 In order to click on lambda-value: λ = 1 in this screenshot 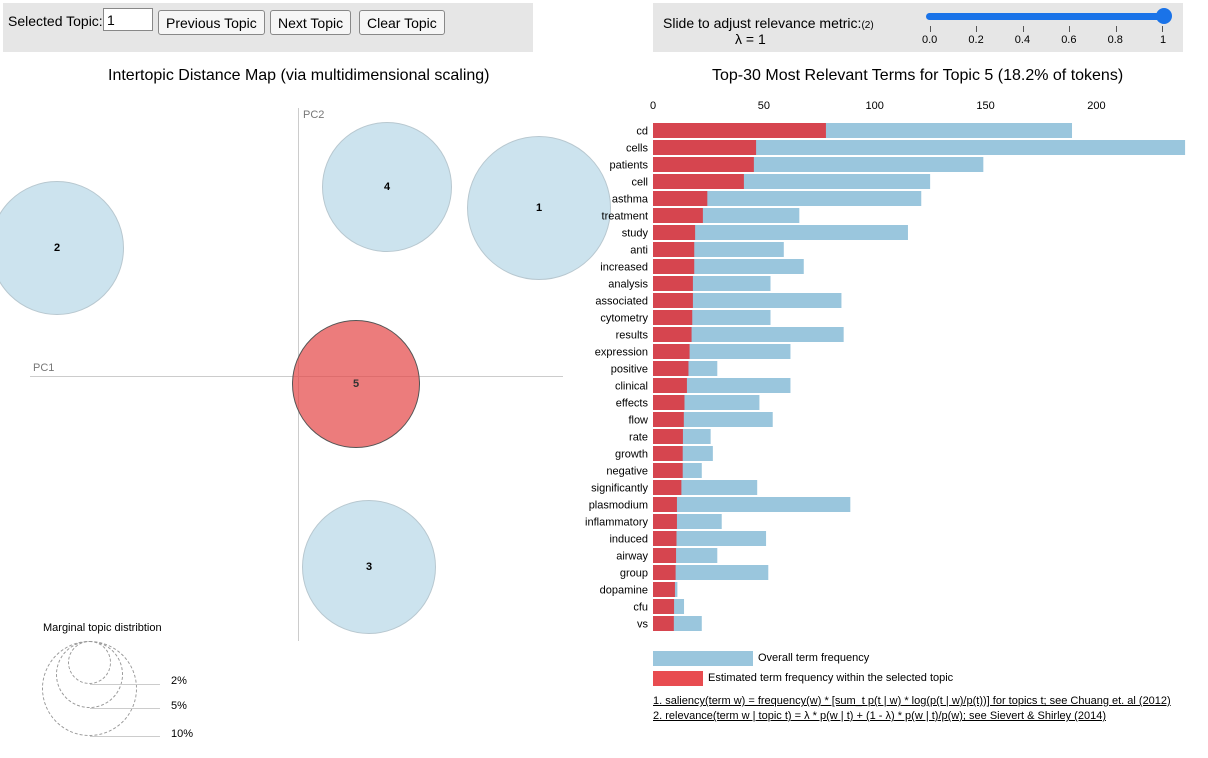, I will do `click(750, 39)`.